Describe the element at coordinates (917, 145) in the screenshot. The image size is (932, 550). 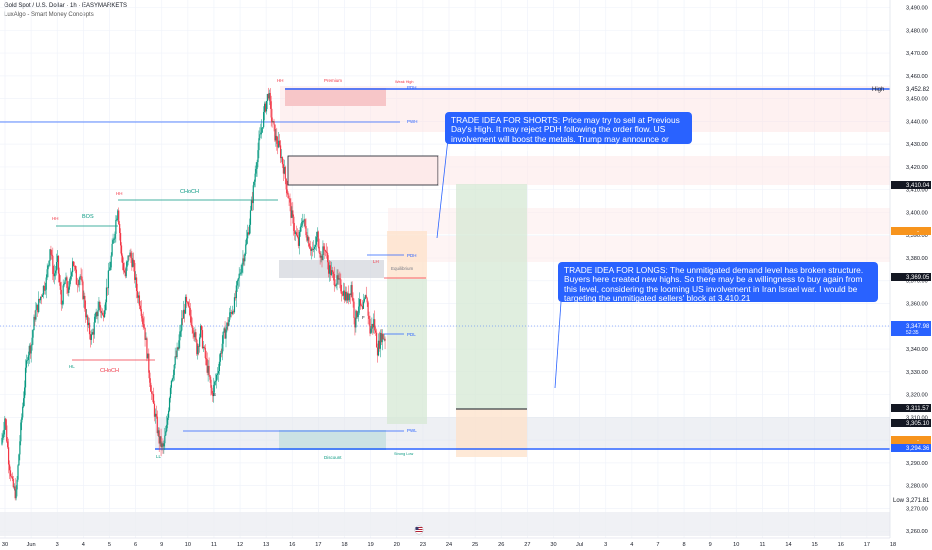
I see `y-tick-label: 3,430.00` at that location.